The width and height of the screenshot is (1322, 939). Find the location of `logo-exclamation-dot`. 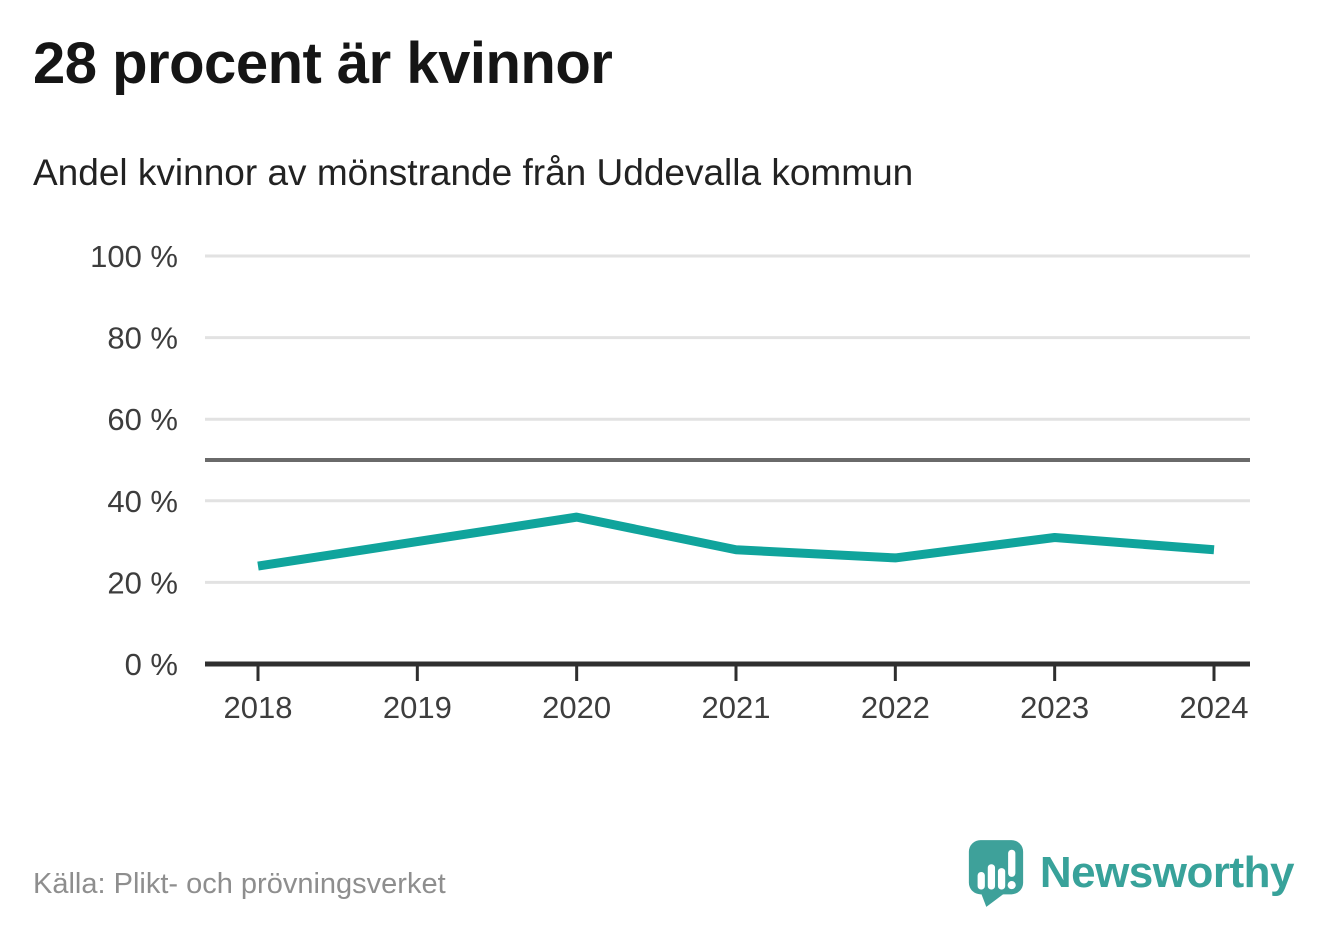

logo-exclamation-dot is located at coordinates (1011, 885).